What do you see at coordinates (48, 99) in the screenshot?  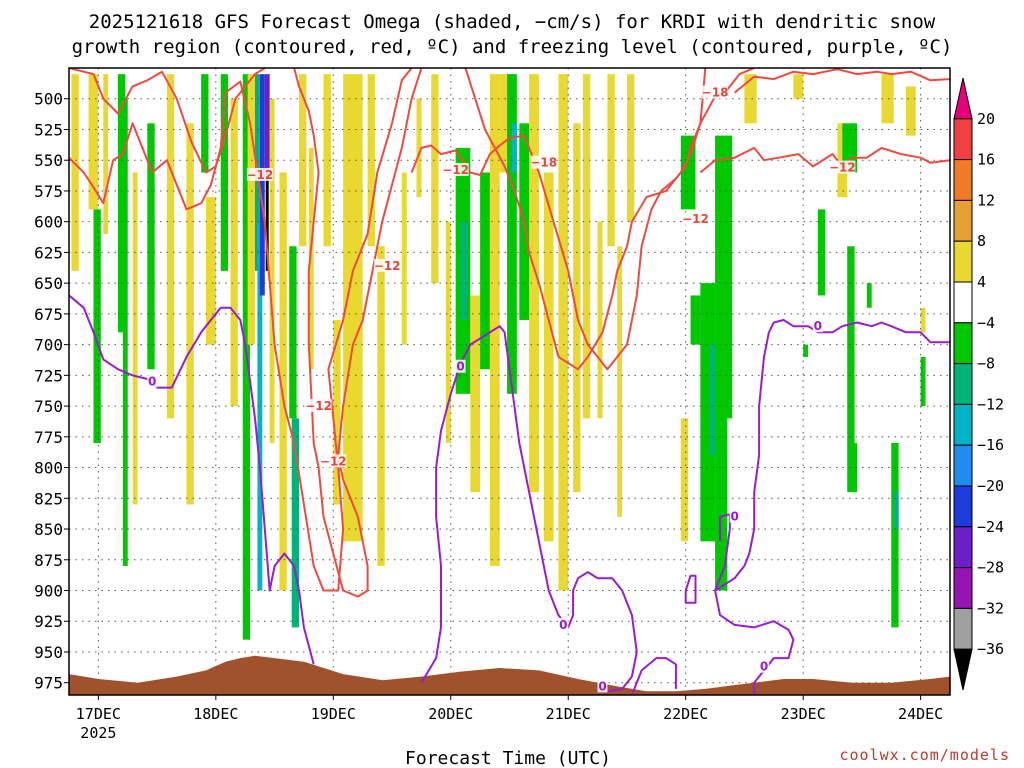 I see `y-tick-label: 500` at bounding box center [48, 99].